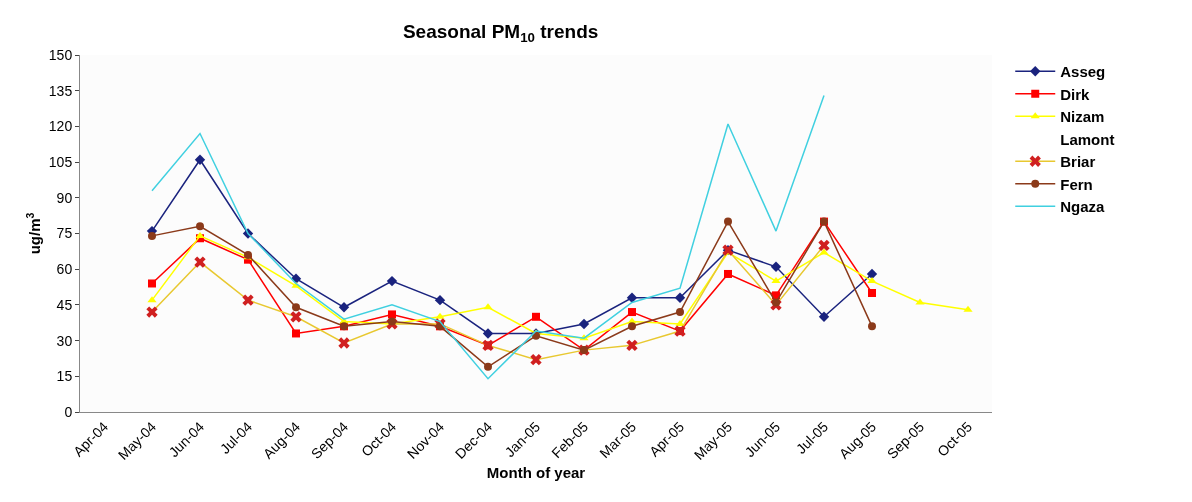  I want to click on text: Lamont, so click(1087, 139).